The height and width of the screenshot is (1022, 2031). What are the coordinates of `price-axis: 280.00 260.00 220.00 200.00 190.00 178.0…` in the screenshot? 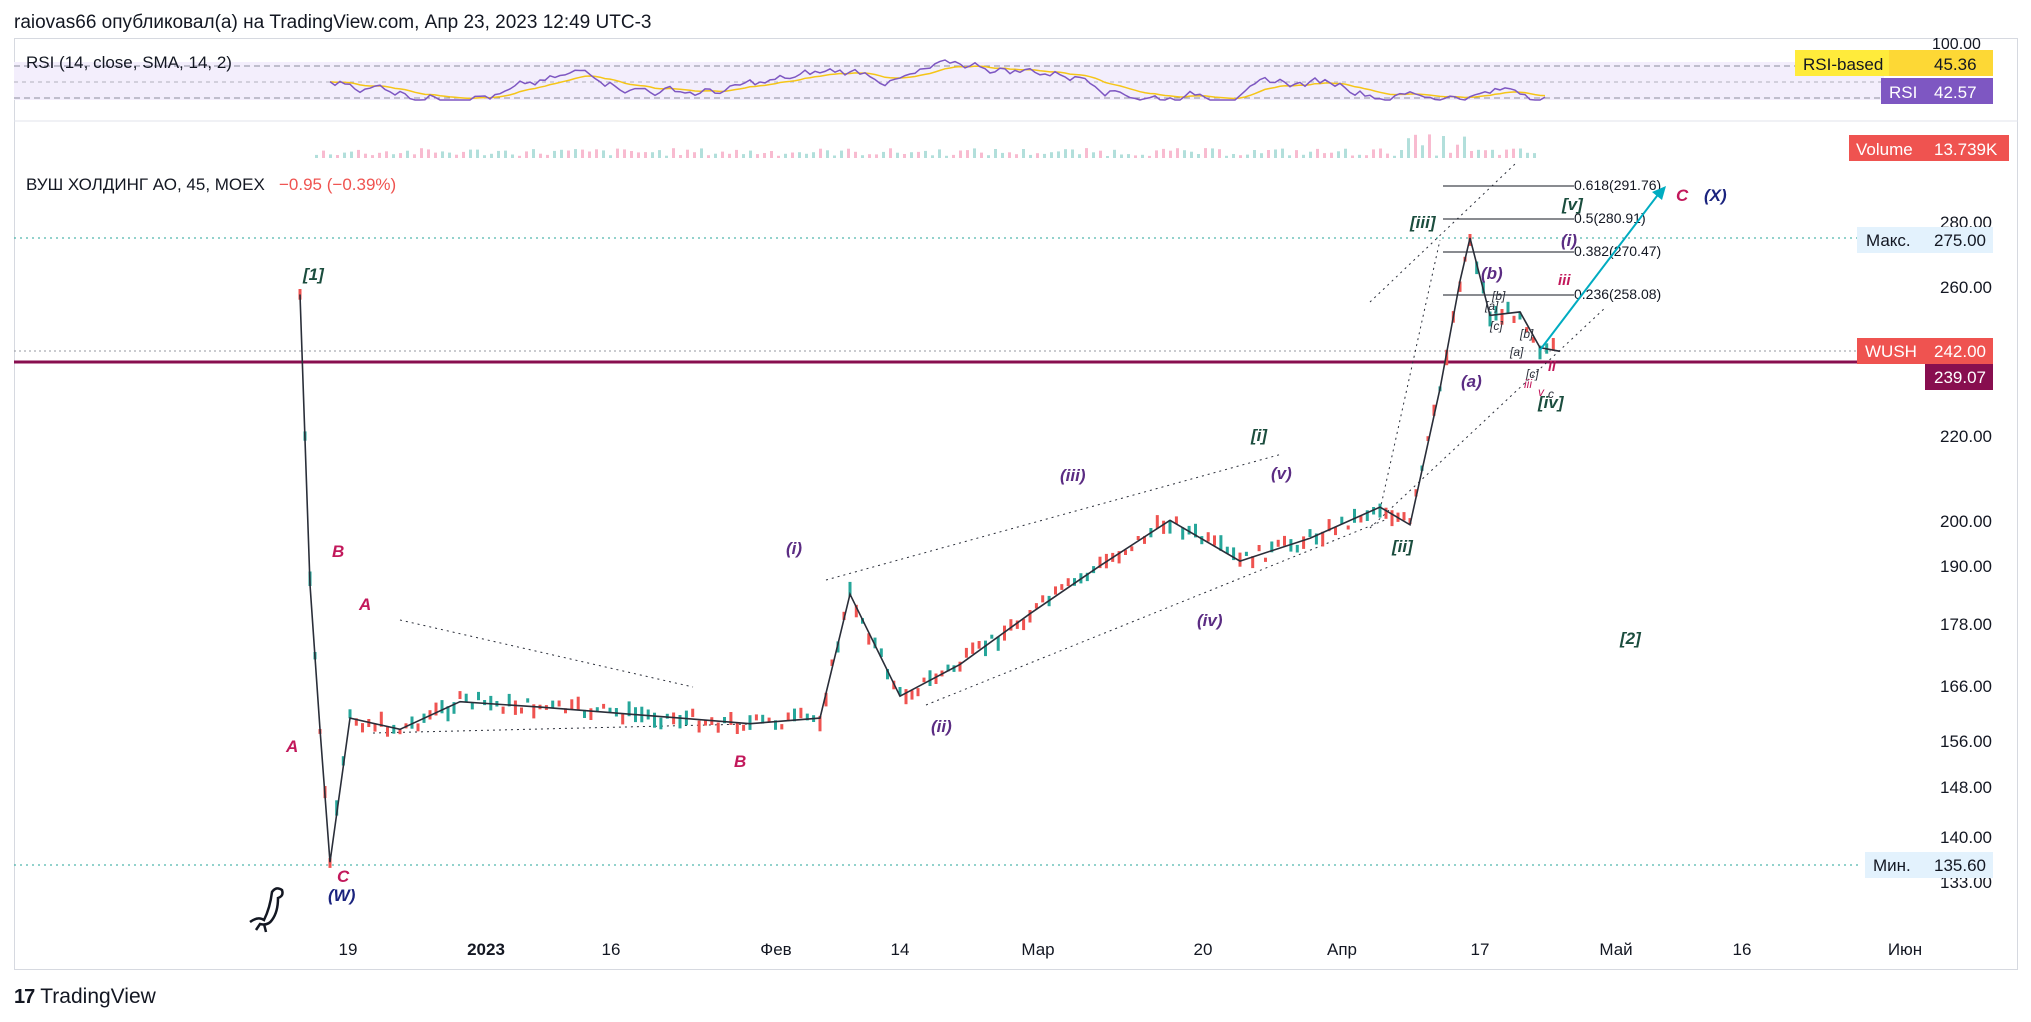 It's located at (1966, 552).